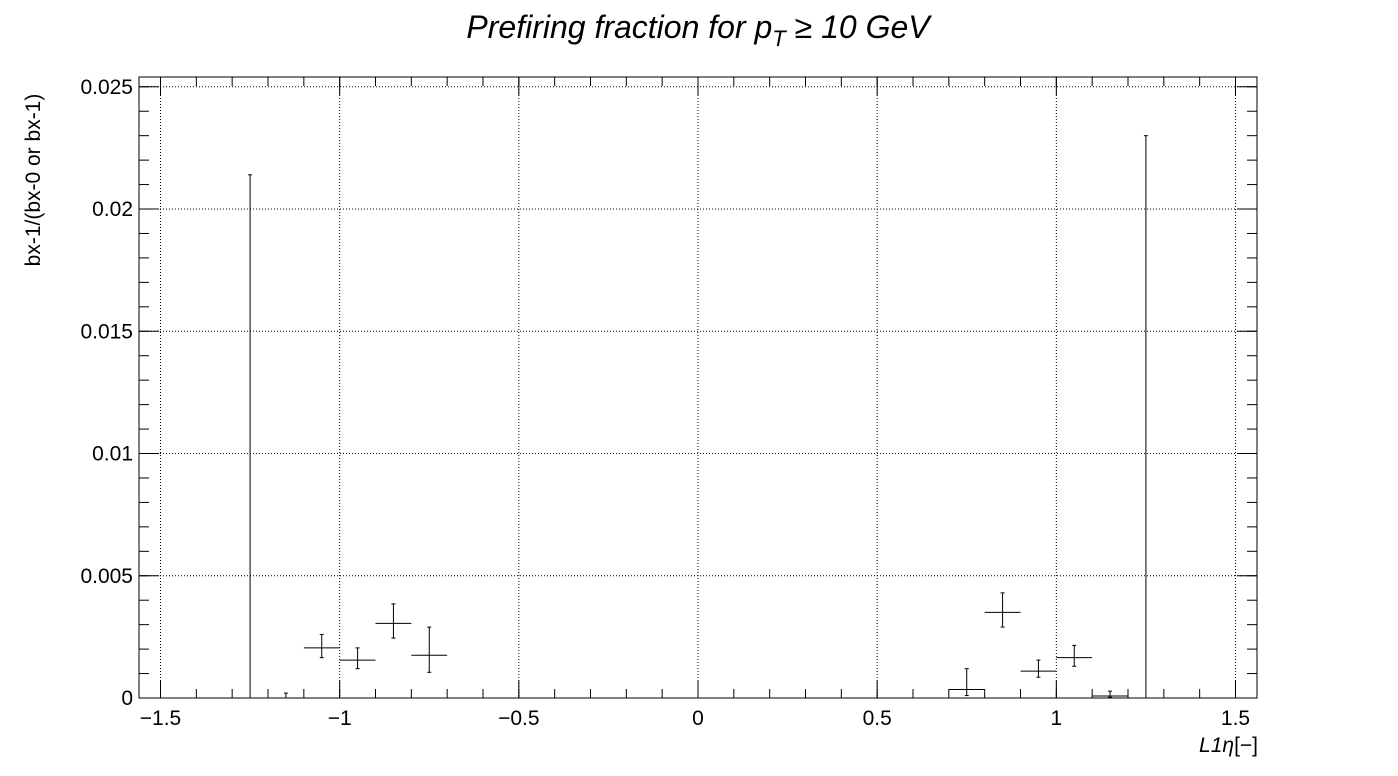  What do you see at coordinates (699, 30) in the screenshot?
I see `chart-title: Prefiring fraction for pT ≥ 10 GeV` at bounding box center [699, 30].